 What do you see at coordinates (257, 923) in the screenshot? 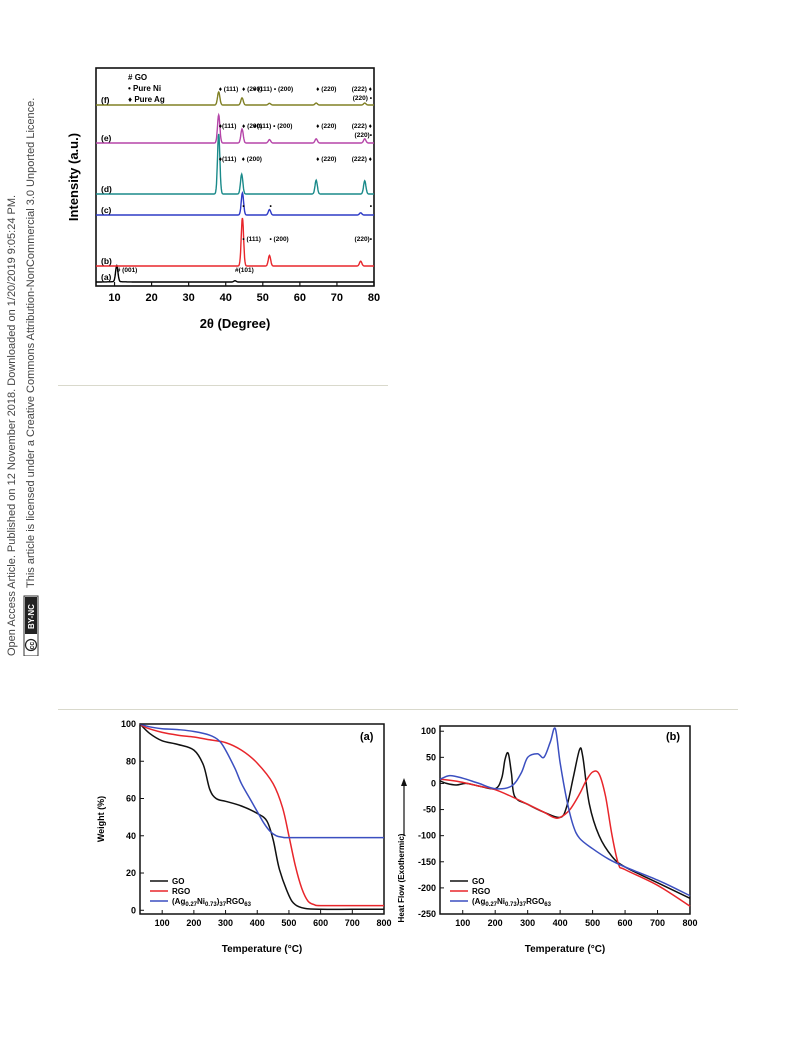
I see `tga-x-tick-label: 400` at bounding box center [257, 923].